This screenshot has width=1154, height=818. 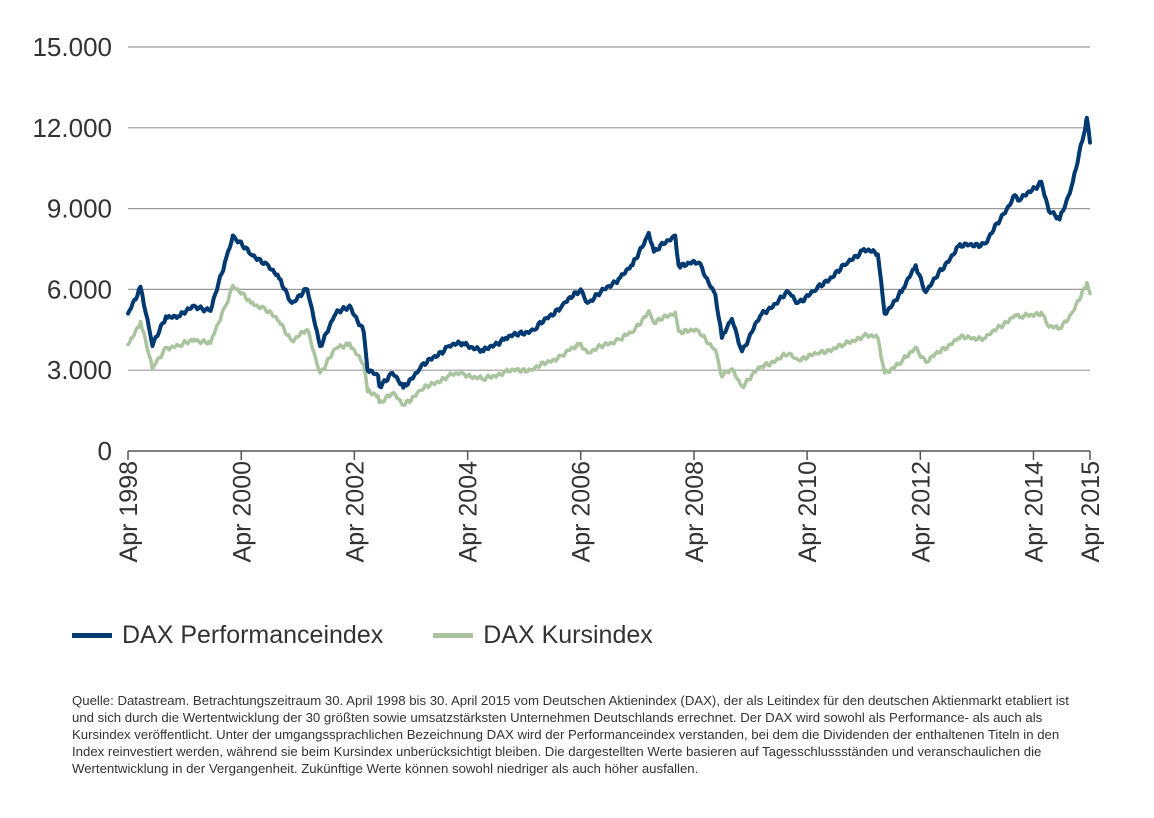 What do you see at coordinates (129, 511) in the screenshot?
I see `x-tick-label: Apr 1998` at bounding box center [129, 511].